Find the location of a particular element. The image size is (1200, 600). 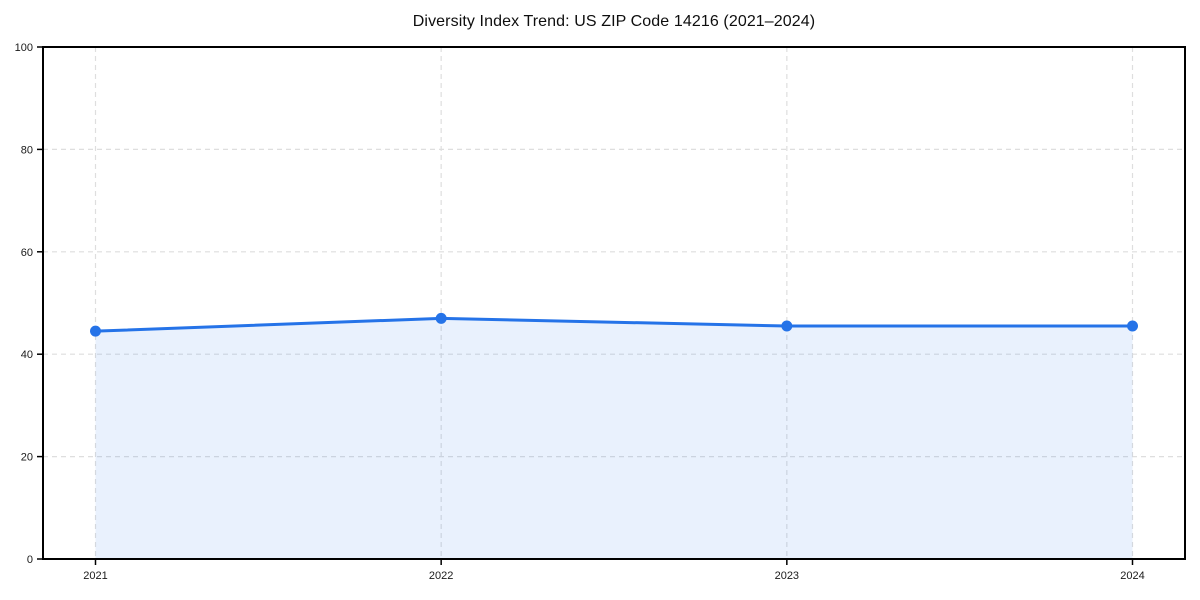

data-point-2024 is located at coordinates (1132, 326).